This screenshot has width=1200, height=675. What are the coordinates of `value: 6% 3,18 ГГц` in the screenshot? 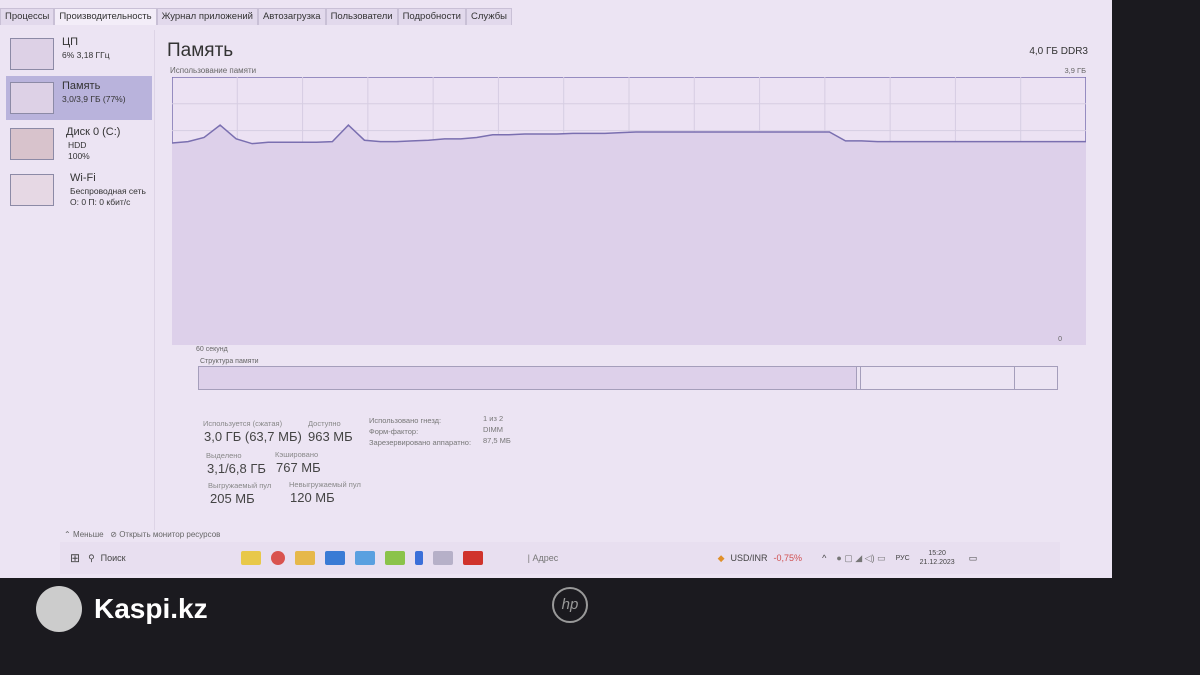 It's located at (86, 55).